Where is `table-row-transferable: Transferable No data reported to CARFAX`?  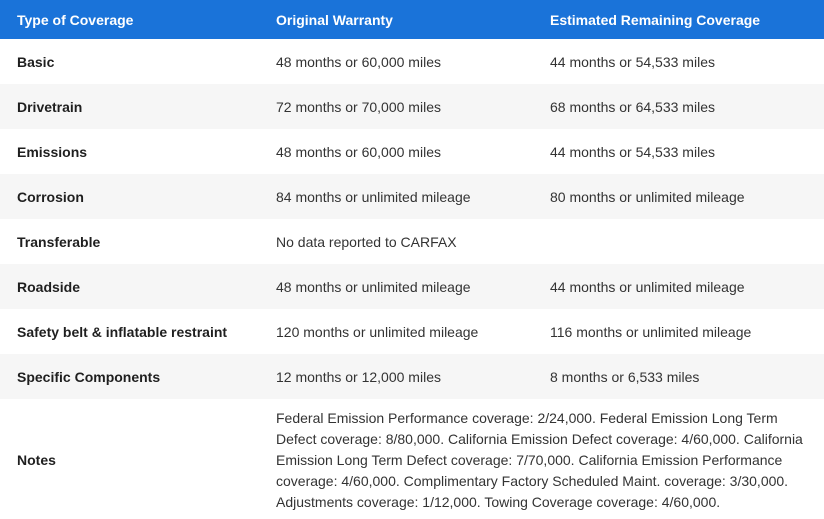 table-row-transferable: Transferable No data reported to CARFAX is located at coordinates (412, 241).